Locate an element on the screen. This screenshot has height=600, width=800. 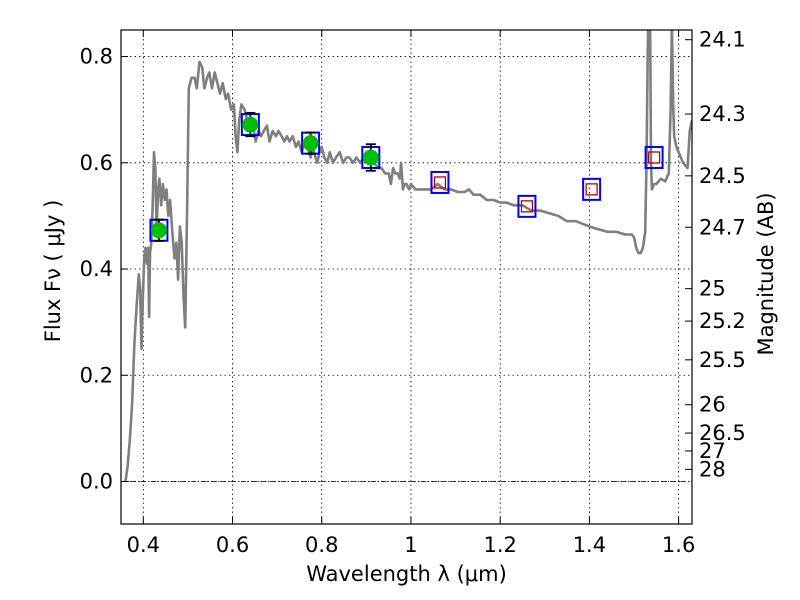
x-tick-label: 0.8 is located at coordinates (321, 545).